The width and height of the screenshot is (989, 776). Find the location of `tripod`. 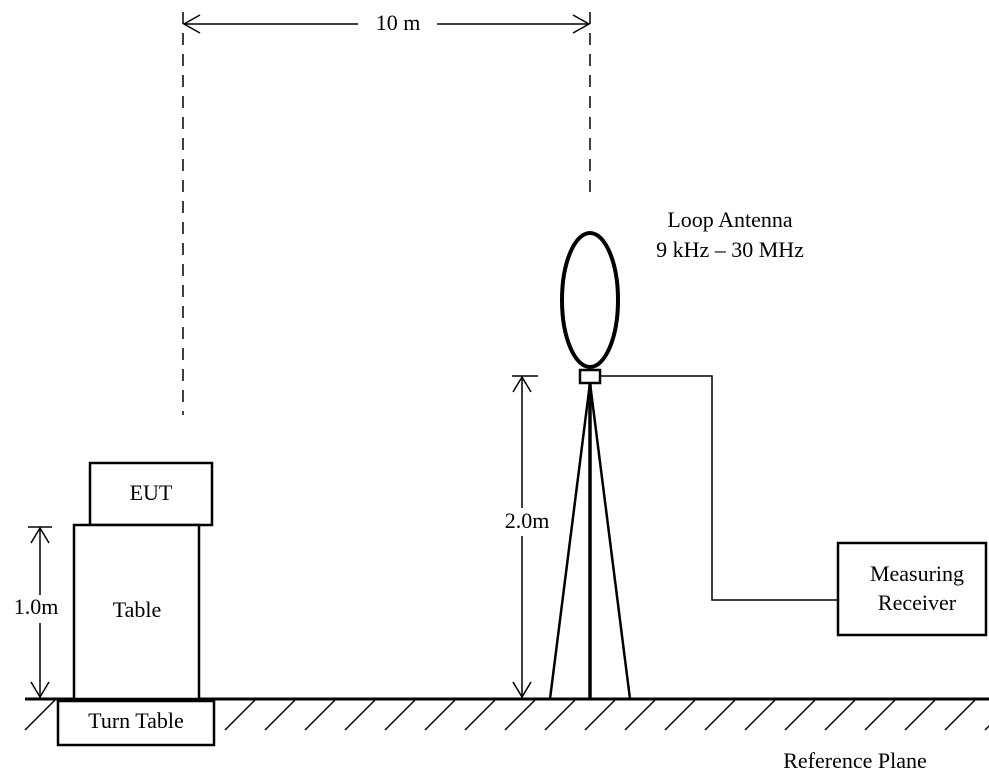

tripod is located at coordinates (590, 541).